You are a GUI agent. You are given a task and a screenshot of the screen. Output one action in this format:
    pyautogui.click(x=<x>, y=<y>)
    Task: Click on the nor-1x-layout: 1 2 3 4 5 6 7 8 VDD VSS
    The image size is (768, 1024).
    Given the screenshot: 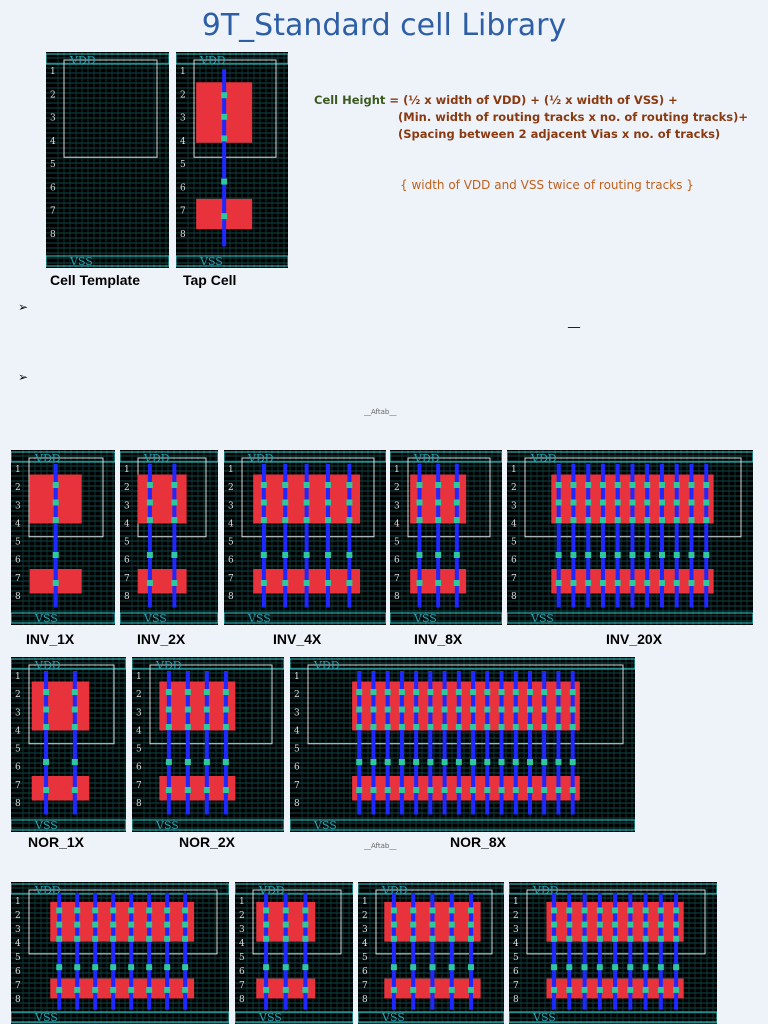 What is the action you would take?
    pyautogui.click(x=68, y=744)
    